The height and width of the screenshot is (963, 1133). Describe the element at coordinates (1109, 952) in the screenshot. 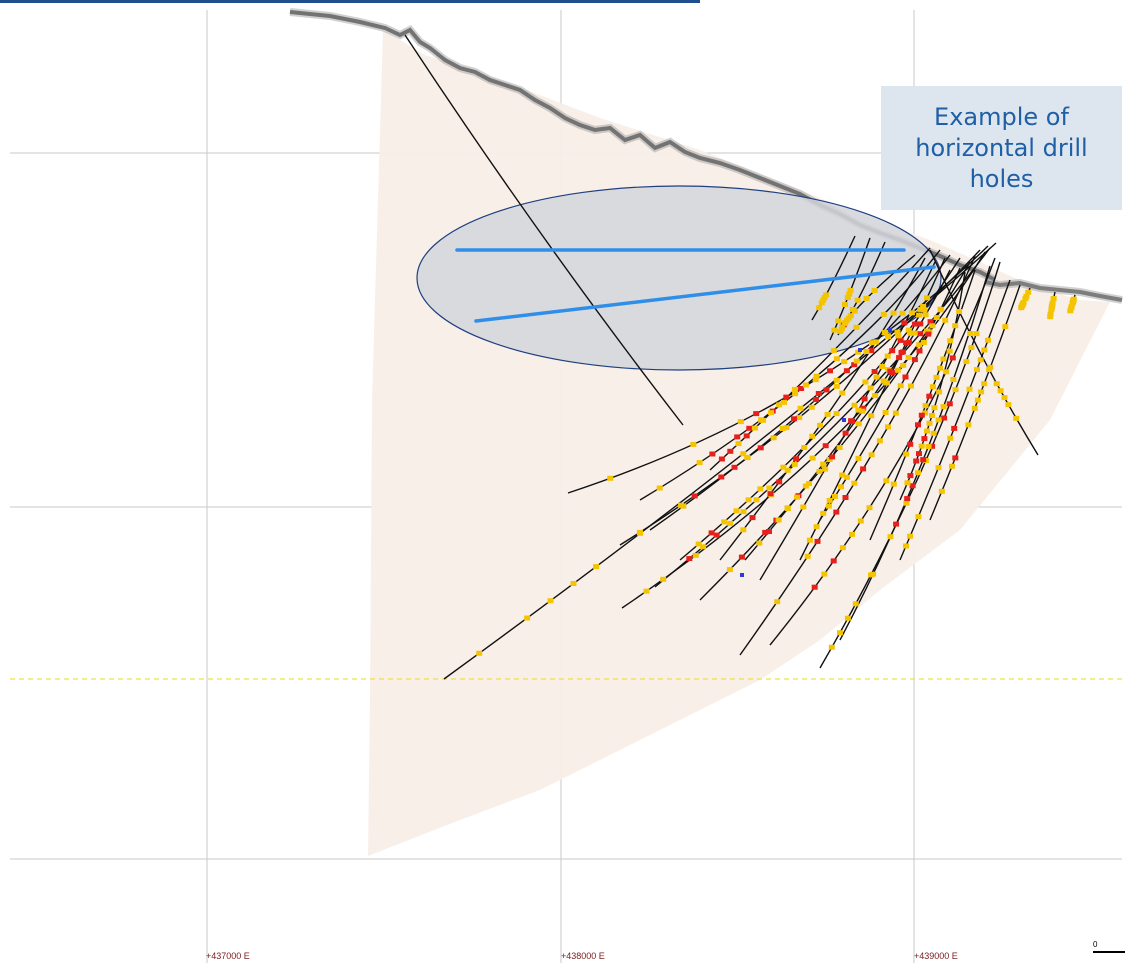

I see `scale-bar` at that location.